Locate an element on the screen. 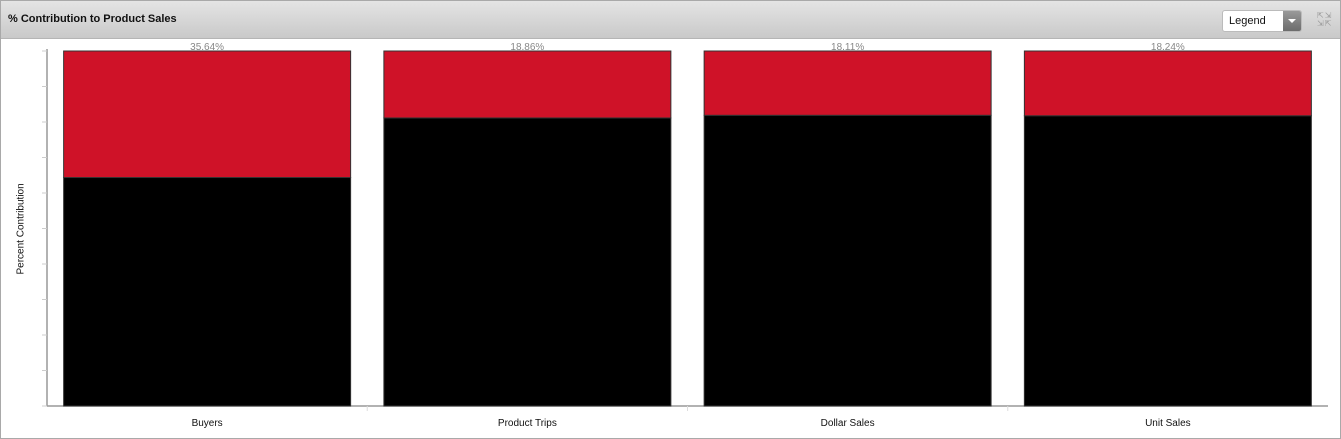 The image size is (1341, 439). x-tick-label: Product Trips is located at coordinates (527, 423).